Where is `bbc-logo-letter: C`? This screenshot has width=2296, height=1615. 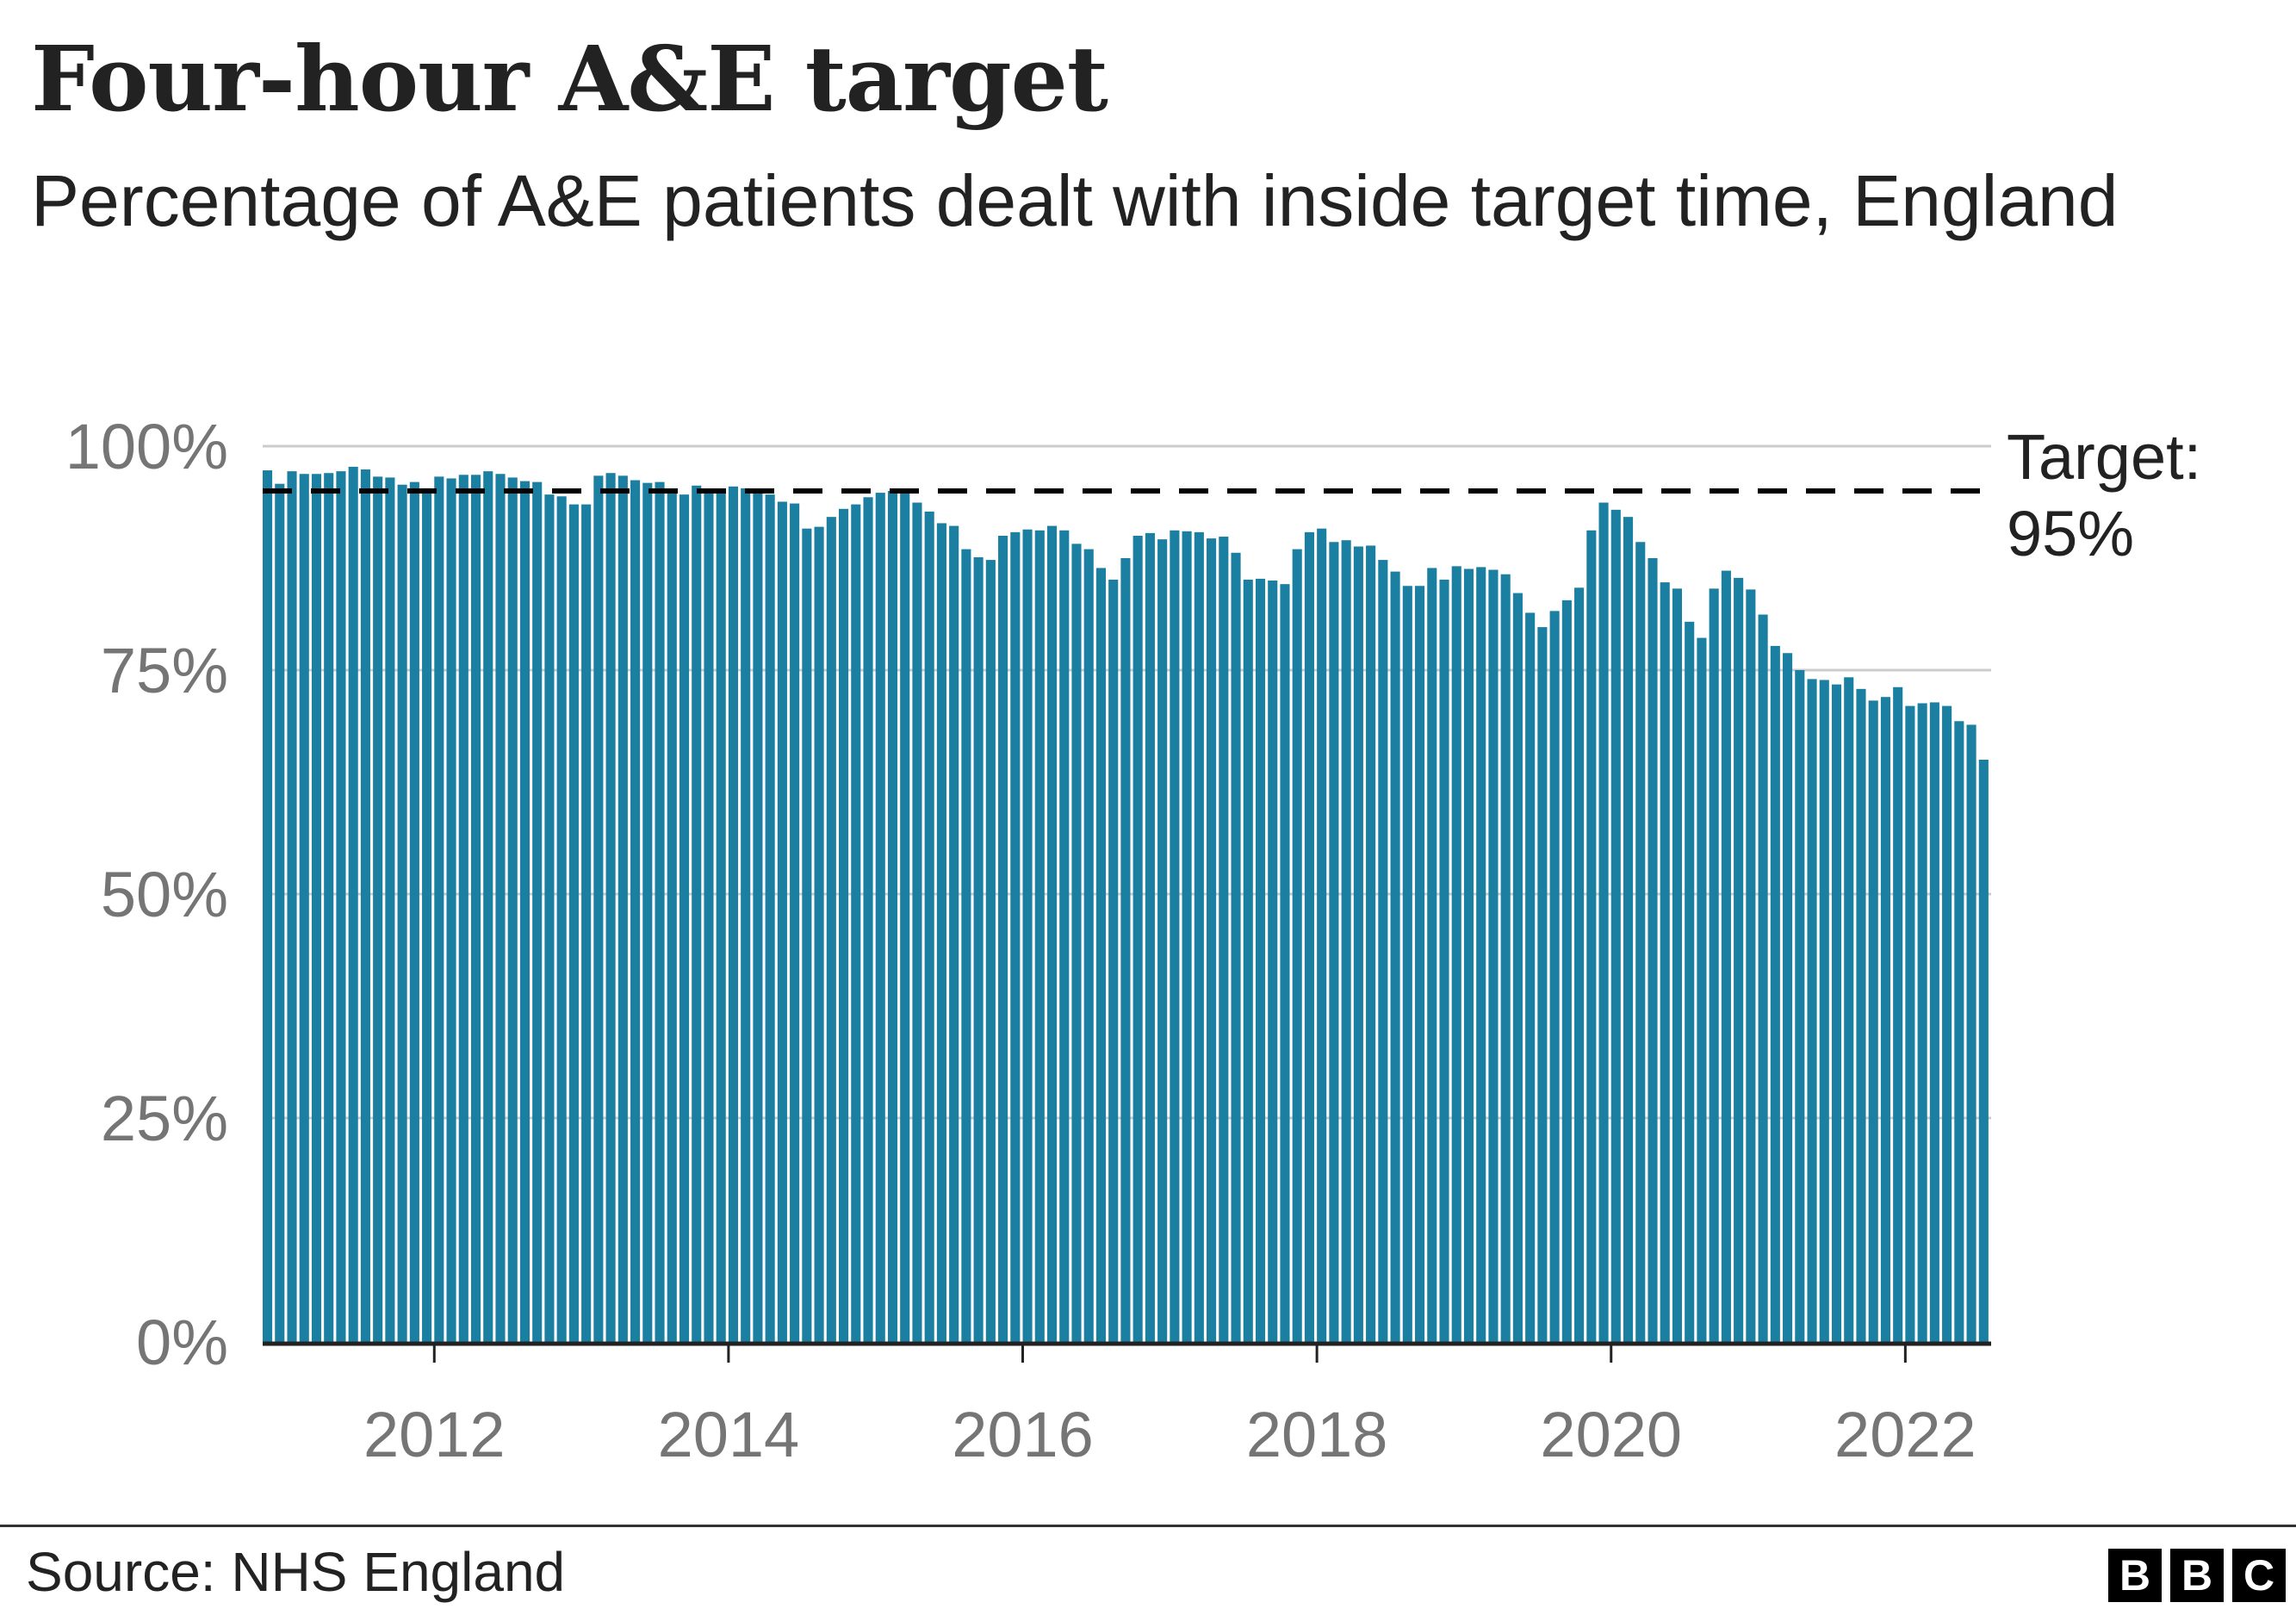 bbc-logo-letter: C is located at coordinates (2259, 1575).